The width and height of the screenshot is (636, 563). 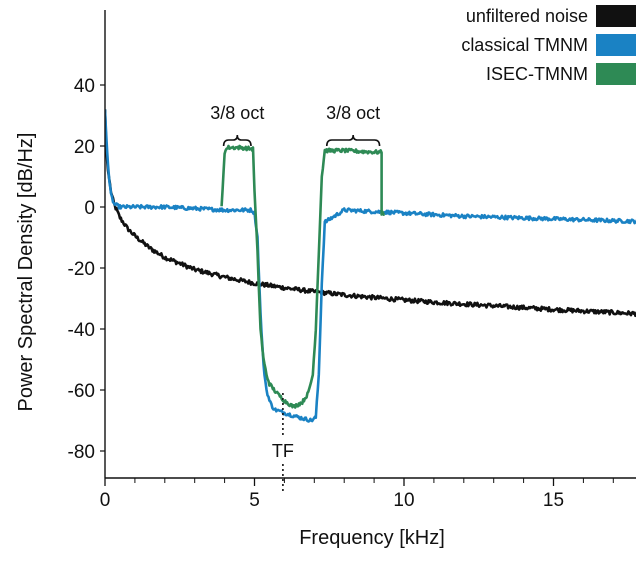 I want to click on x-tick-label: 15, so click(x=553, y=500).